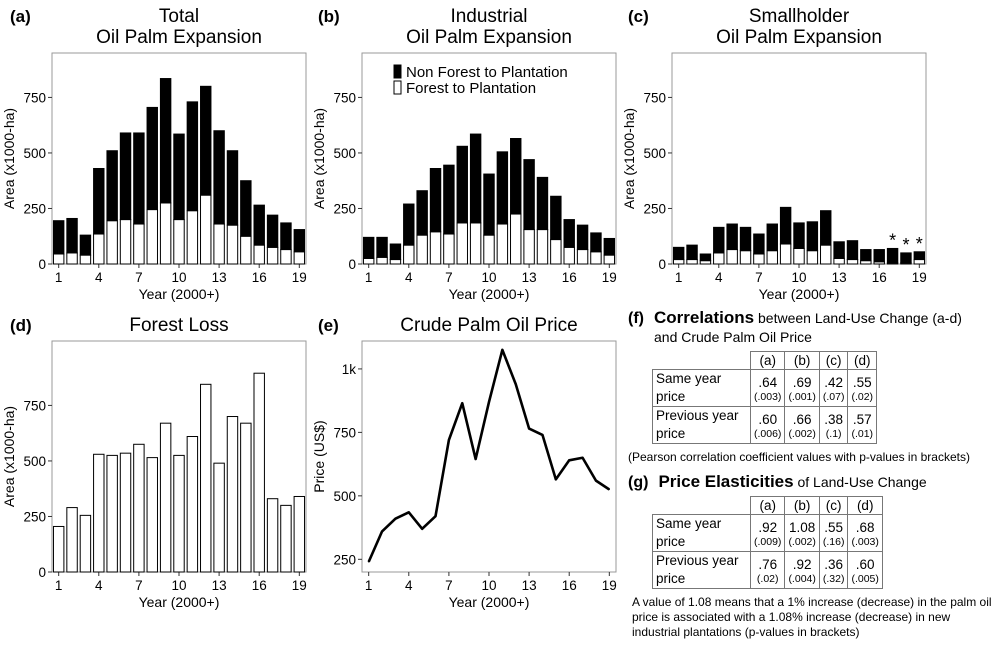  Describe the element at coordinates (369, 585) in the screenshot. I see `x-tick-label: 1` at that location.